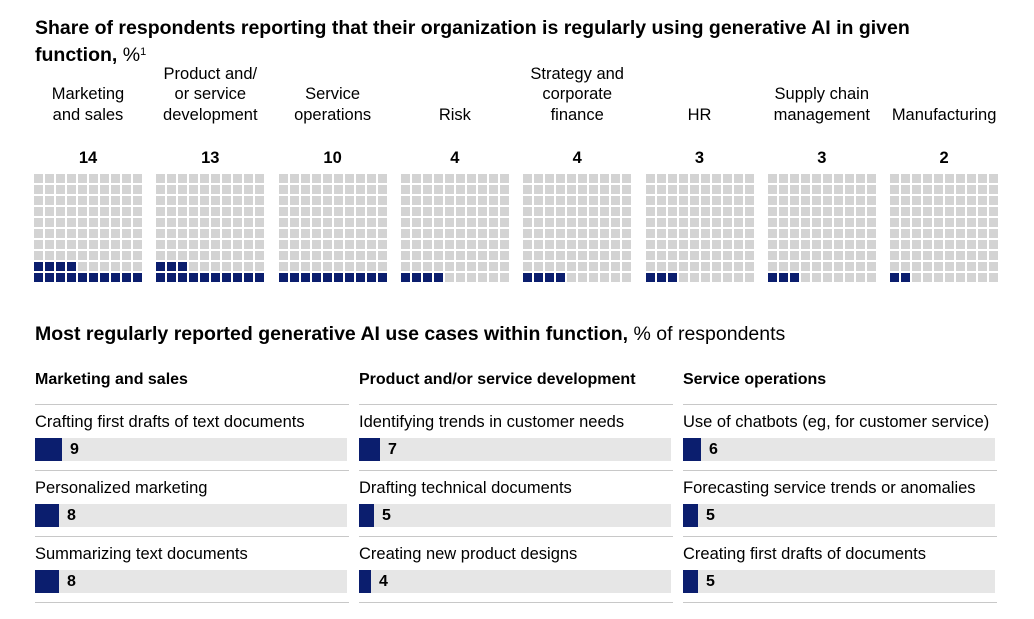 This screenshot has width=1034, height=619. Describe the element at coordinates (333, 104) in the screenshot. I see `function-label: Service operations` at that location.